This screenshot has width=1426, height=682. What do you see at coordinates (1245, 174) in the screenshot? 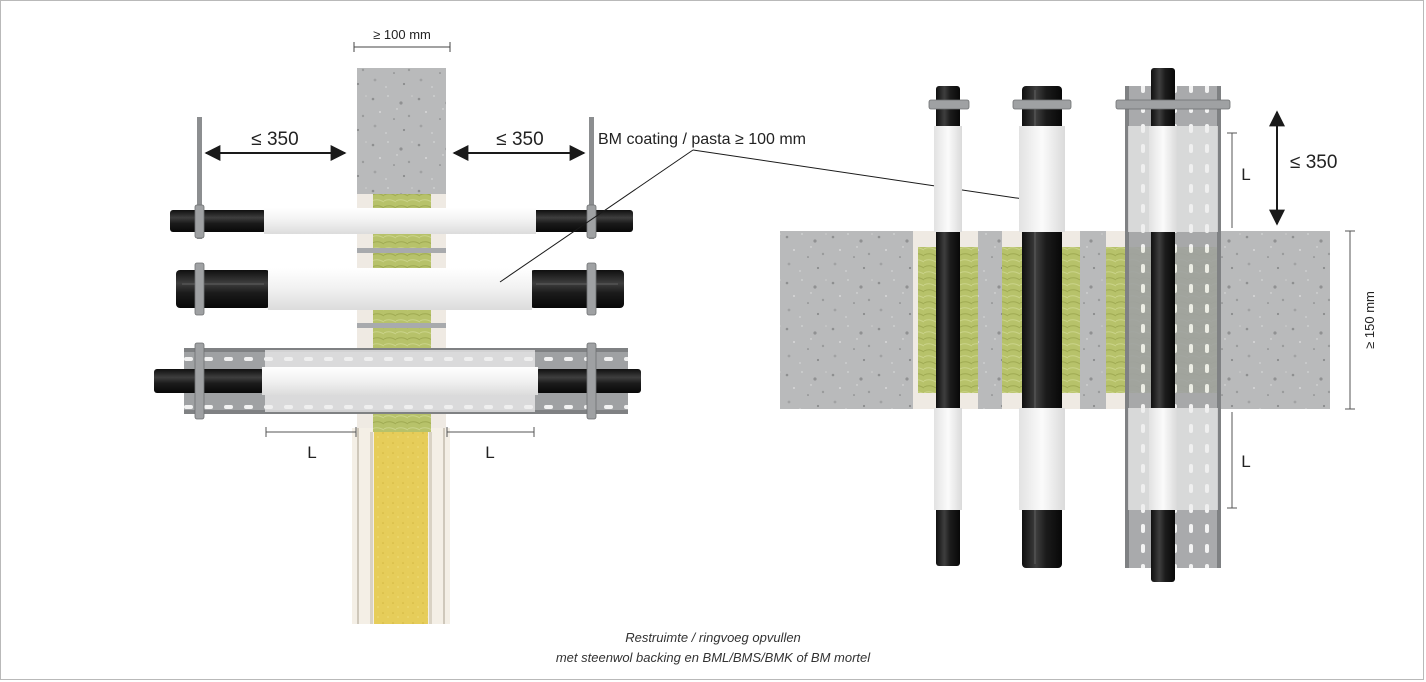
I see `floor-length-label-top: L` at bounding box center [1245, 174].